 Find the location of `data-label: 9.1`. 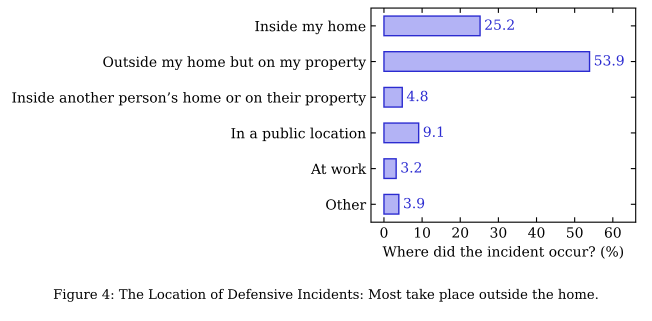

data-label: 9.1 is located at coordinates (433, 131).